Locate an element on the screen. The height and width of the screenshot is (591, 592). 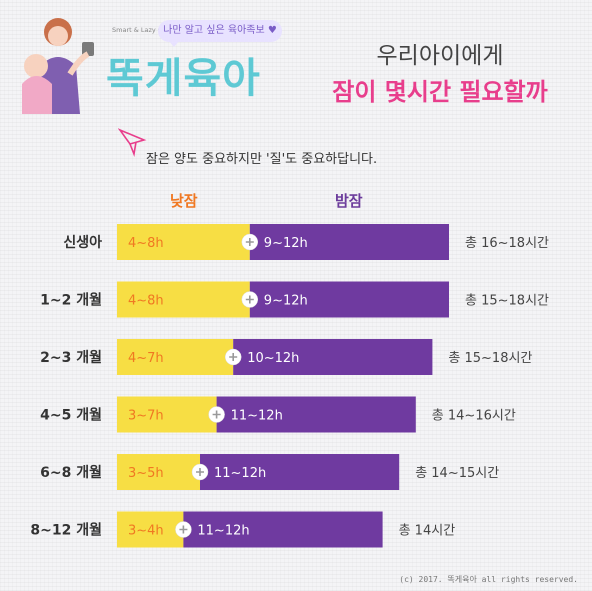
legend-night: 밤잠 is located at coordinates (349, 201).